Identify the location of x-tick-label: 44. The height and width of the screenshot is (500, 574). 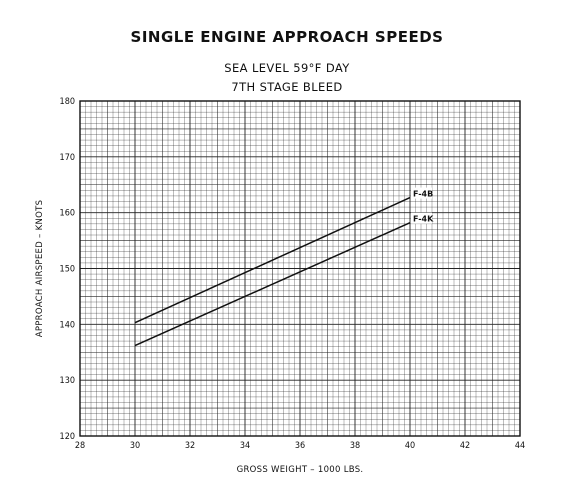
(520, 446).